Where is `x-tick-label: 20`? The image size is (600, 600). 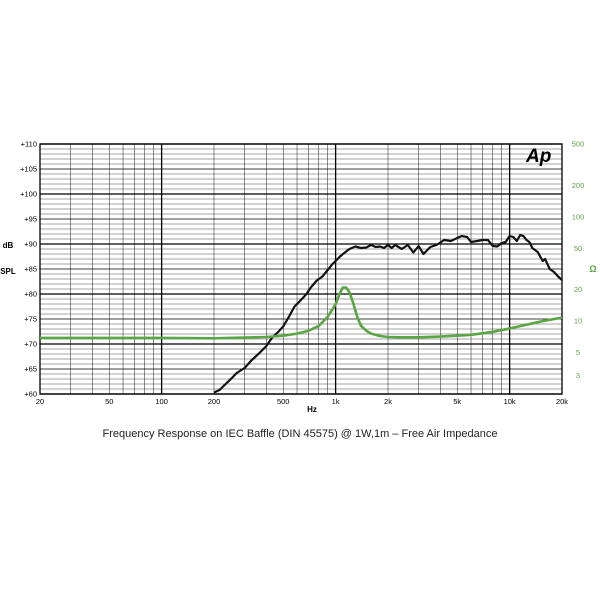
x-tick-label: 20 is located at coordinates (40, 401).